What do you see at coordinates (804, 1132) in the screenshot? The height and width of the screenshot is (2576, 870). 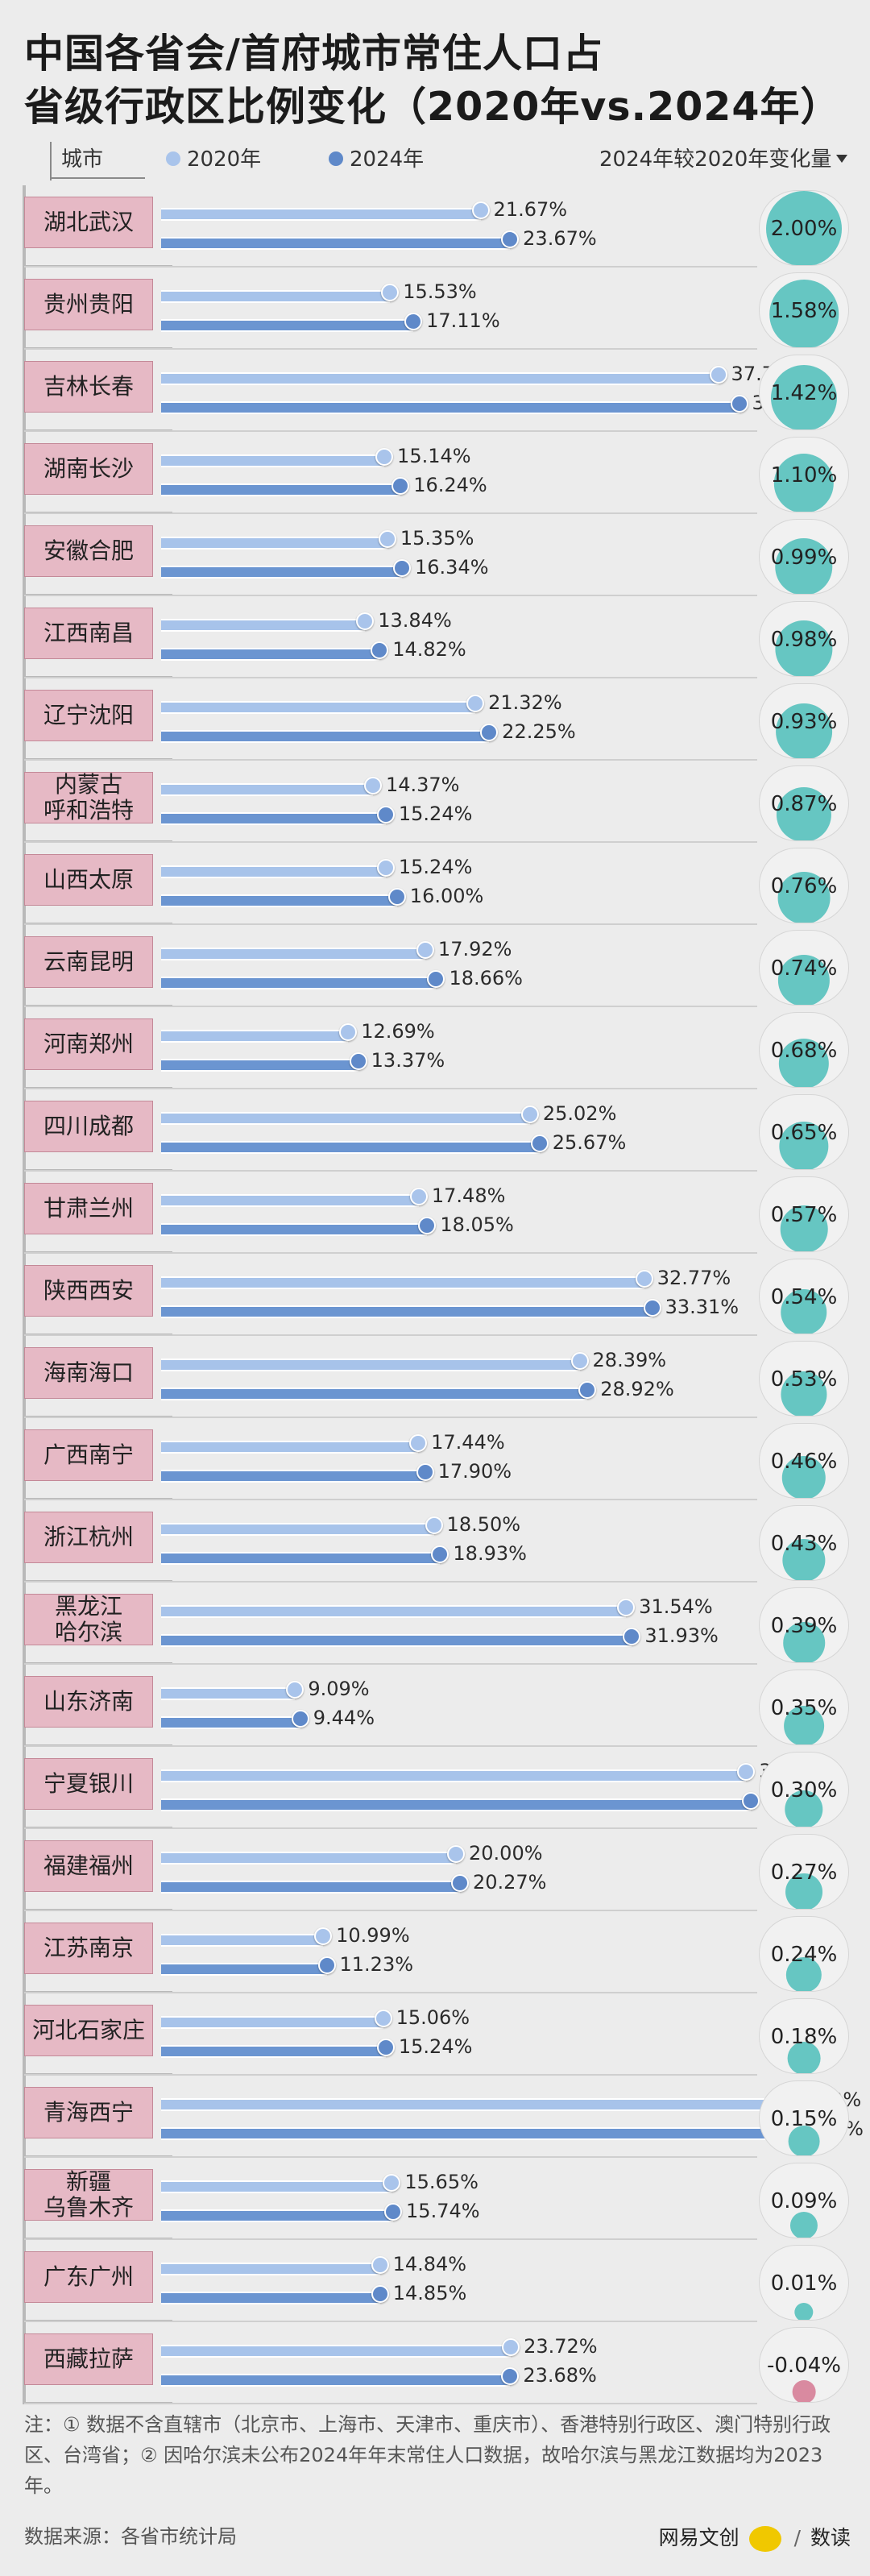 I see `change-cell: 0.65%` at bounding box center [804, 1132].